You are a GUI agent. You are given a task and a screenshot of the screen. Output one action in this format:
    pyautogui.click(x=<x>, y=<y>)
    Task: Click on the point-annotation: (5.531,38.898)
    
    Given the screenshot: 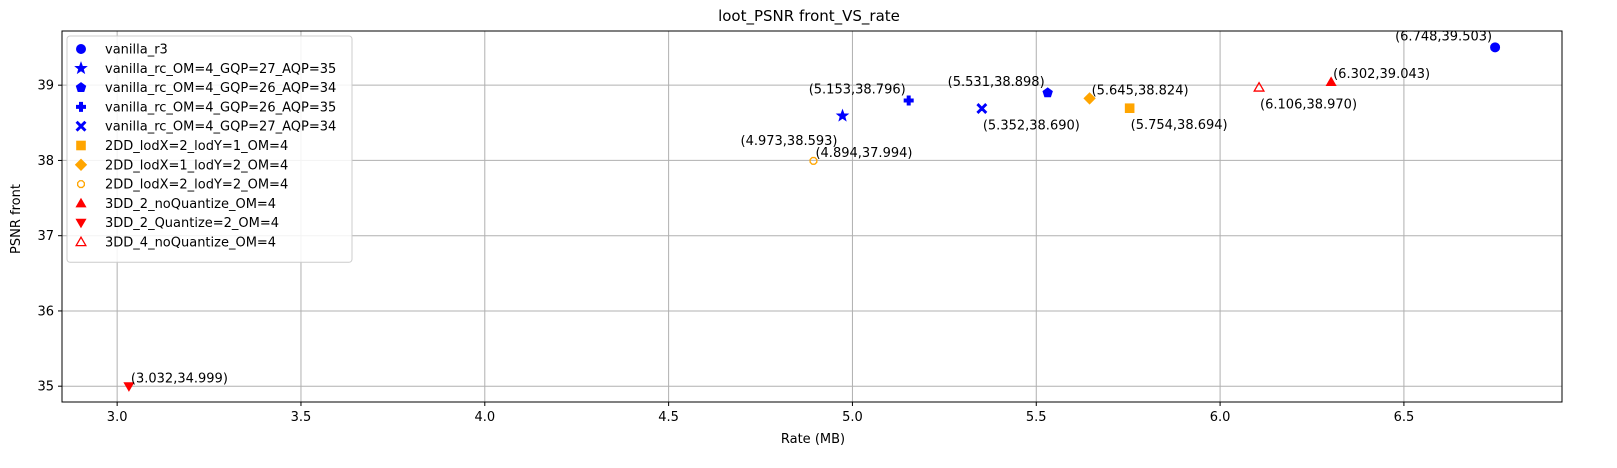 What is the action you would take?
    pyautogui.click(x=996, y=82)
    